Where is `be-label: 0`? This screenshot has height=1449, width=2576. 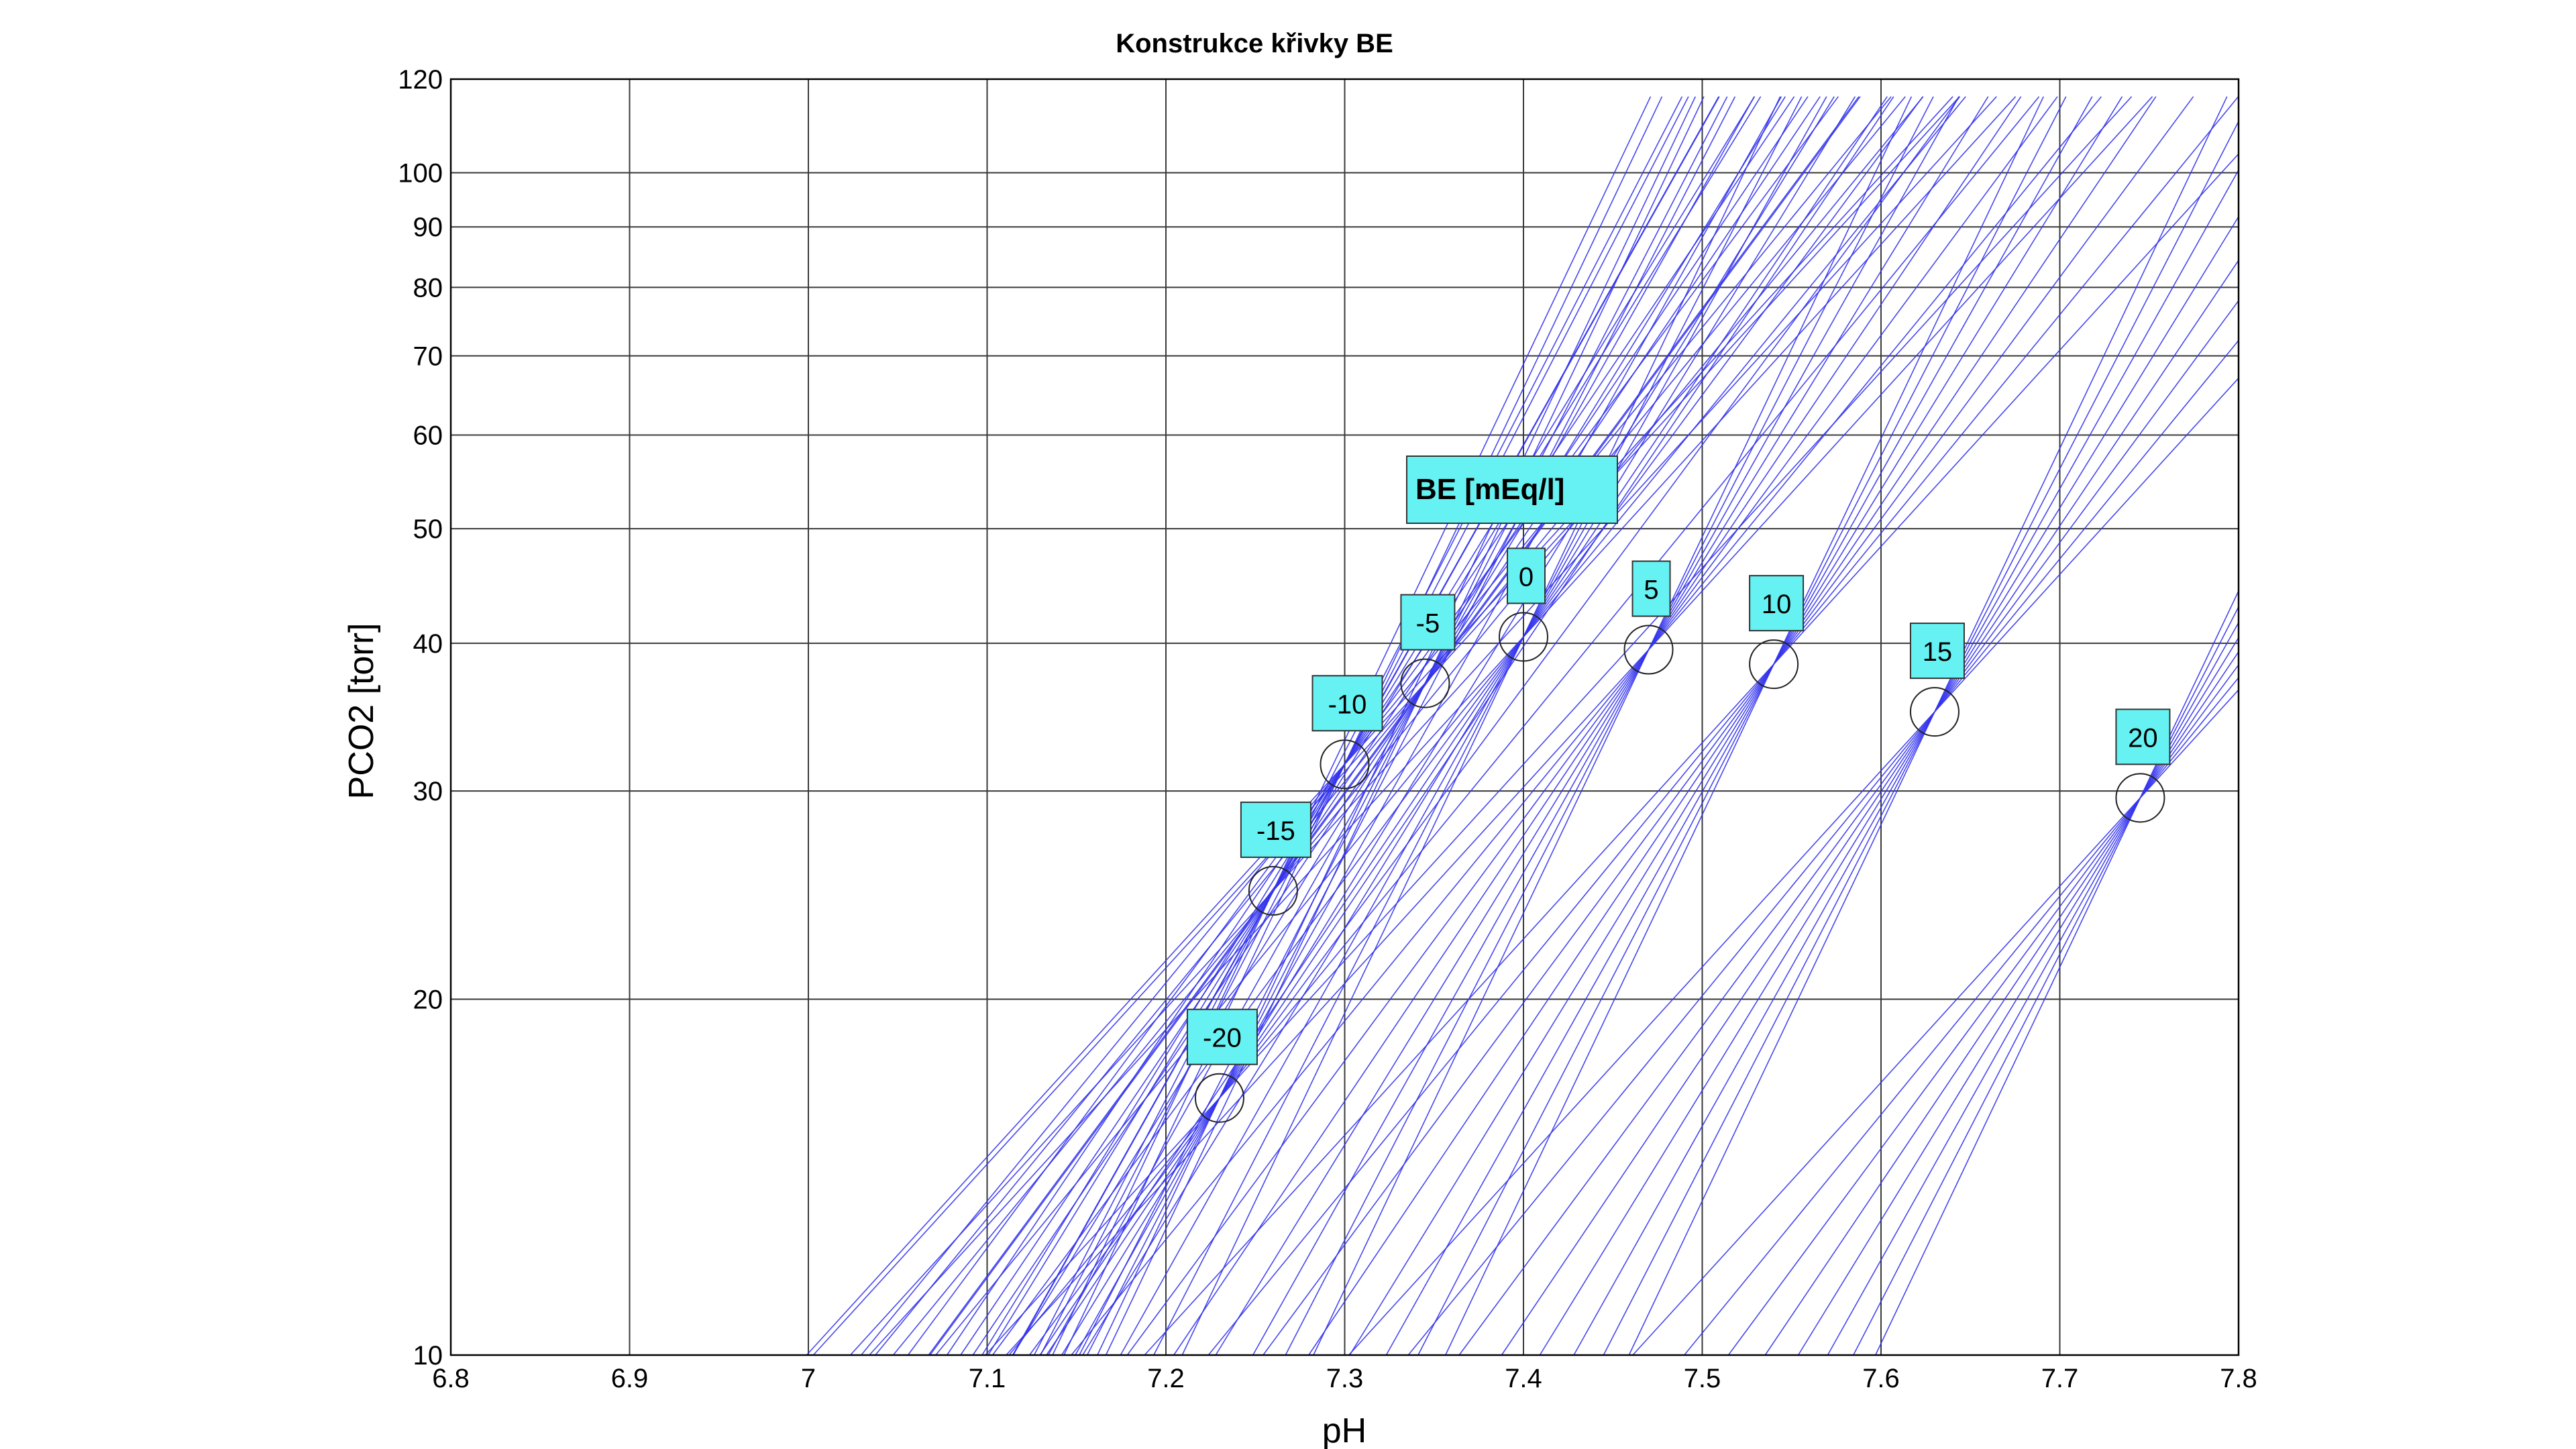
be-label: 0 is located at coordinates (1526, 577).